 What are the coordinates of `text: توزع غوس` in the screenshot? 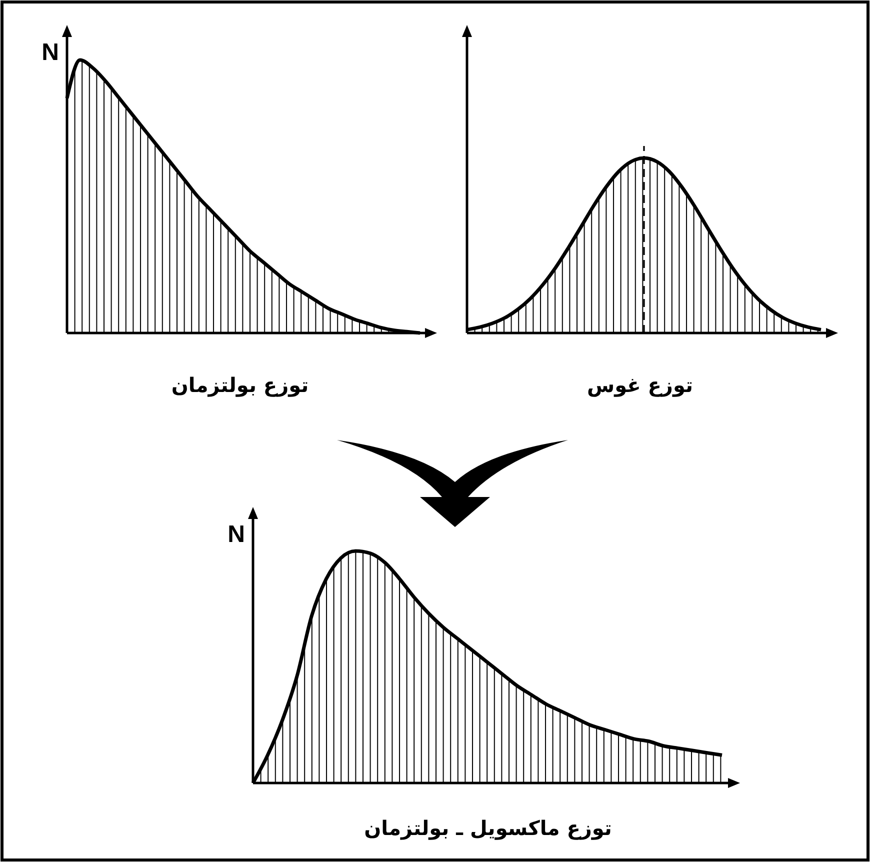 It's located at (640, 385).